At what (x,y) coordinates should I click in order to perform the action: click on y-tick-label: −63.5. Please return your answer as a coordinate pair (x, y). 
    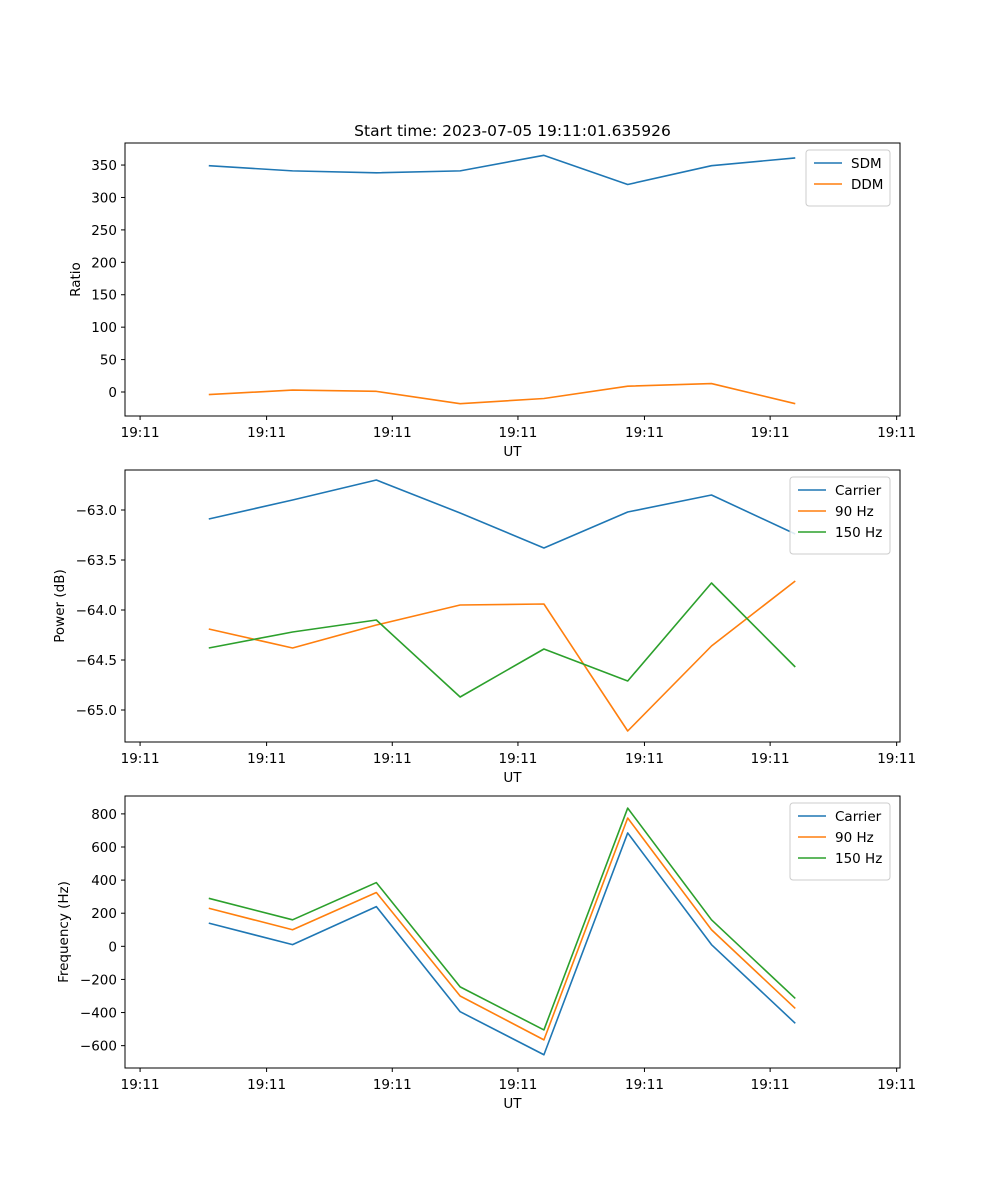
    Looking at the image, I should click on (96, 561).